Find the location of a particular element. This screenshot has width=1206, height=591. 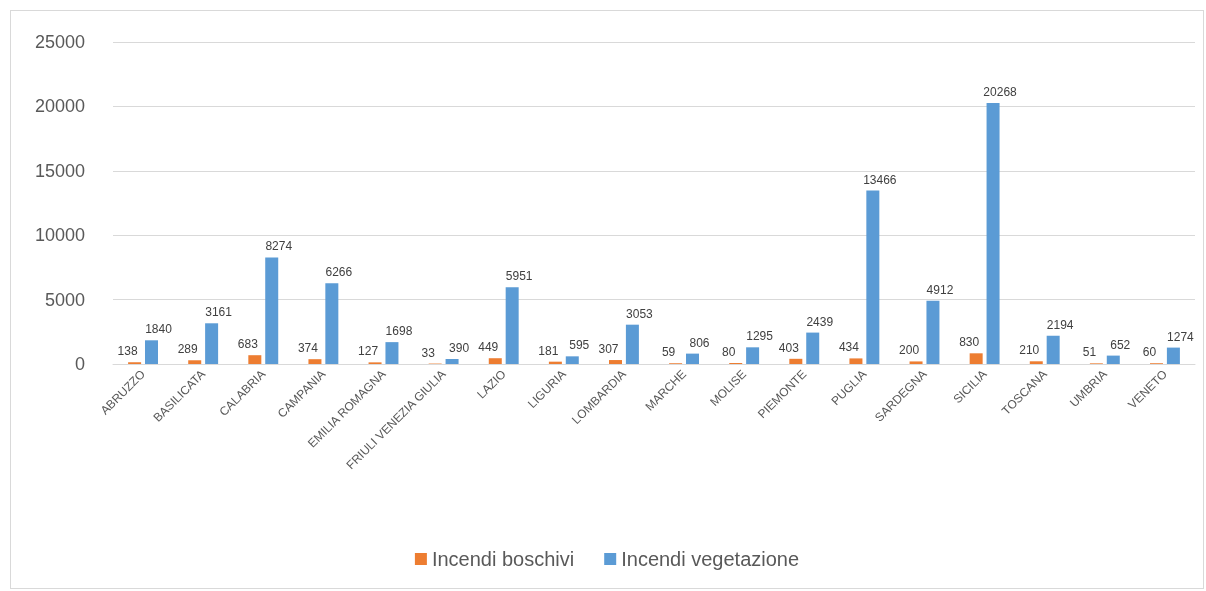

data-label: 127 is located at coordinates (368, 351).